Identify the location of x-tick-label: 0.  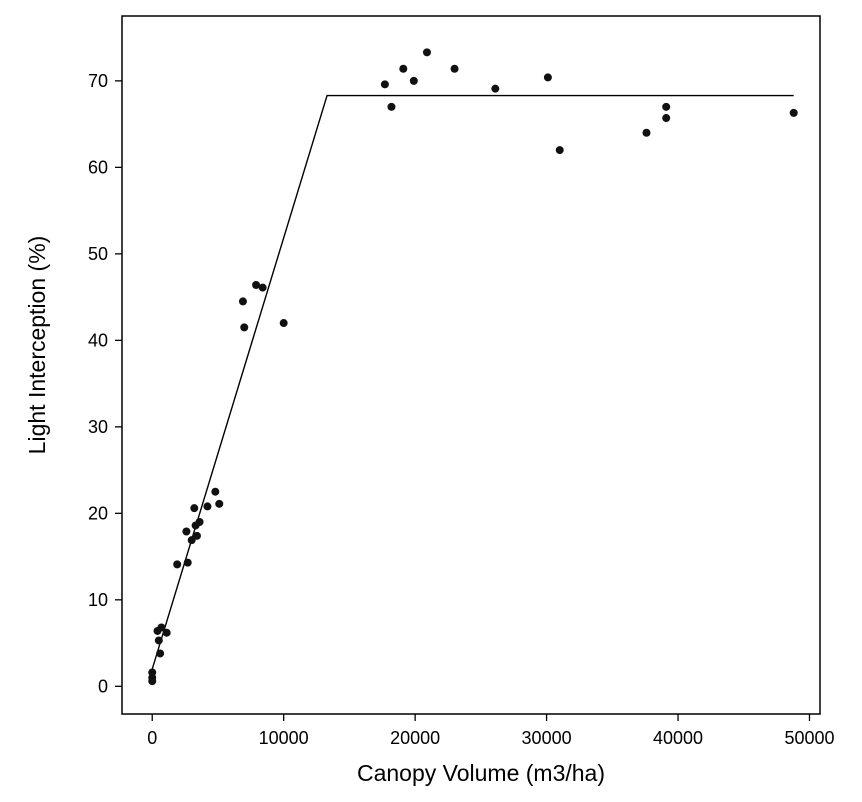
(152, 738).